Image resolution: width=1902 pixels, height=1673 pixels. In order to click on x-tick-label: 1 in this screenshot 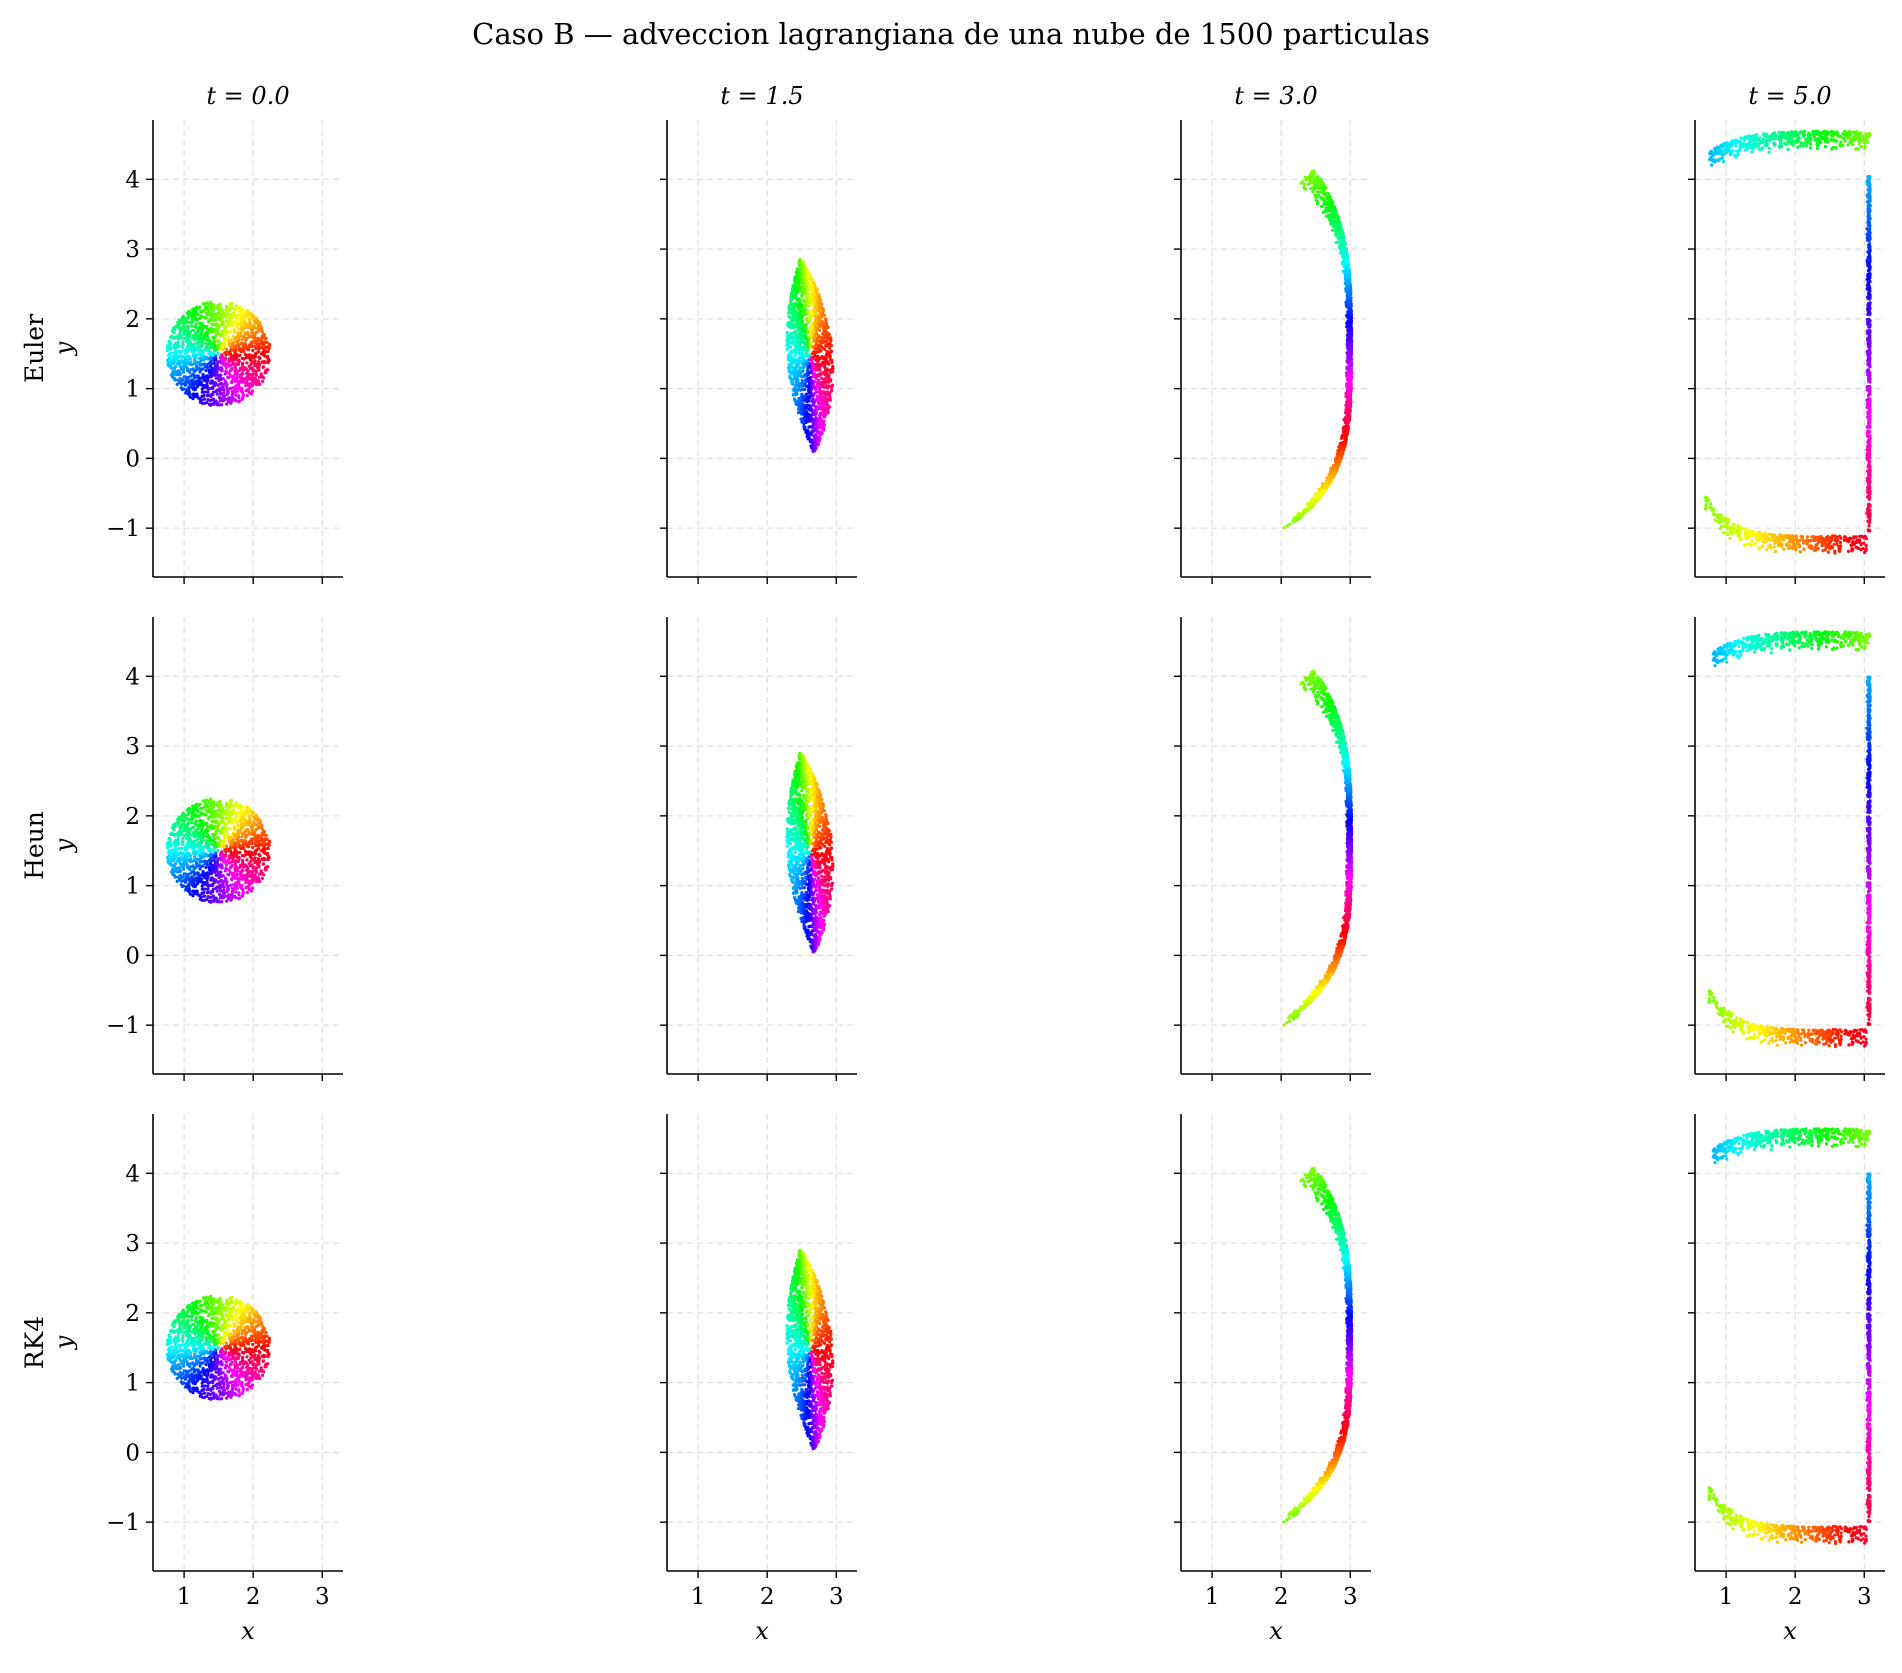, I will do `click(698, 1597)`.